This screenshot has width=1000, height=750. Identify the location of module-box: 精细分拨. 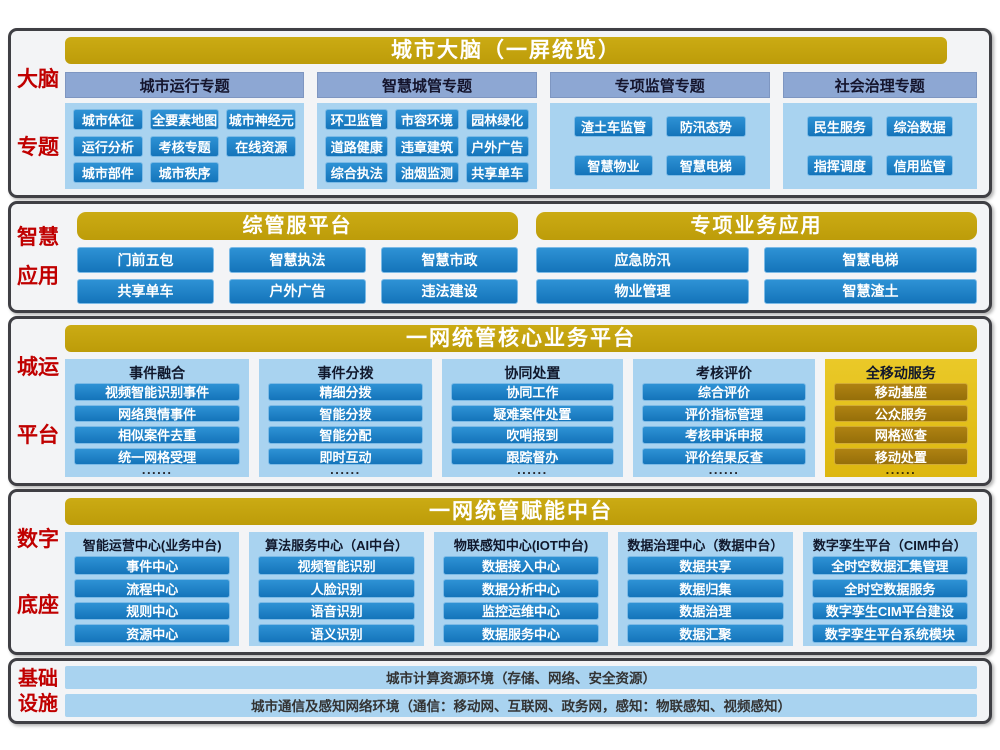
(345, 392).